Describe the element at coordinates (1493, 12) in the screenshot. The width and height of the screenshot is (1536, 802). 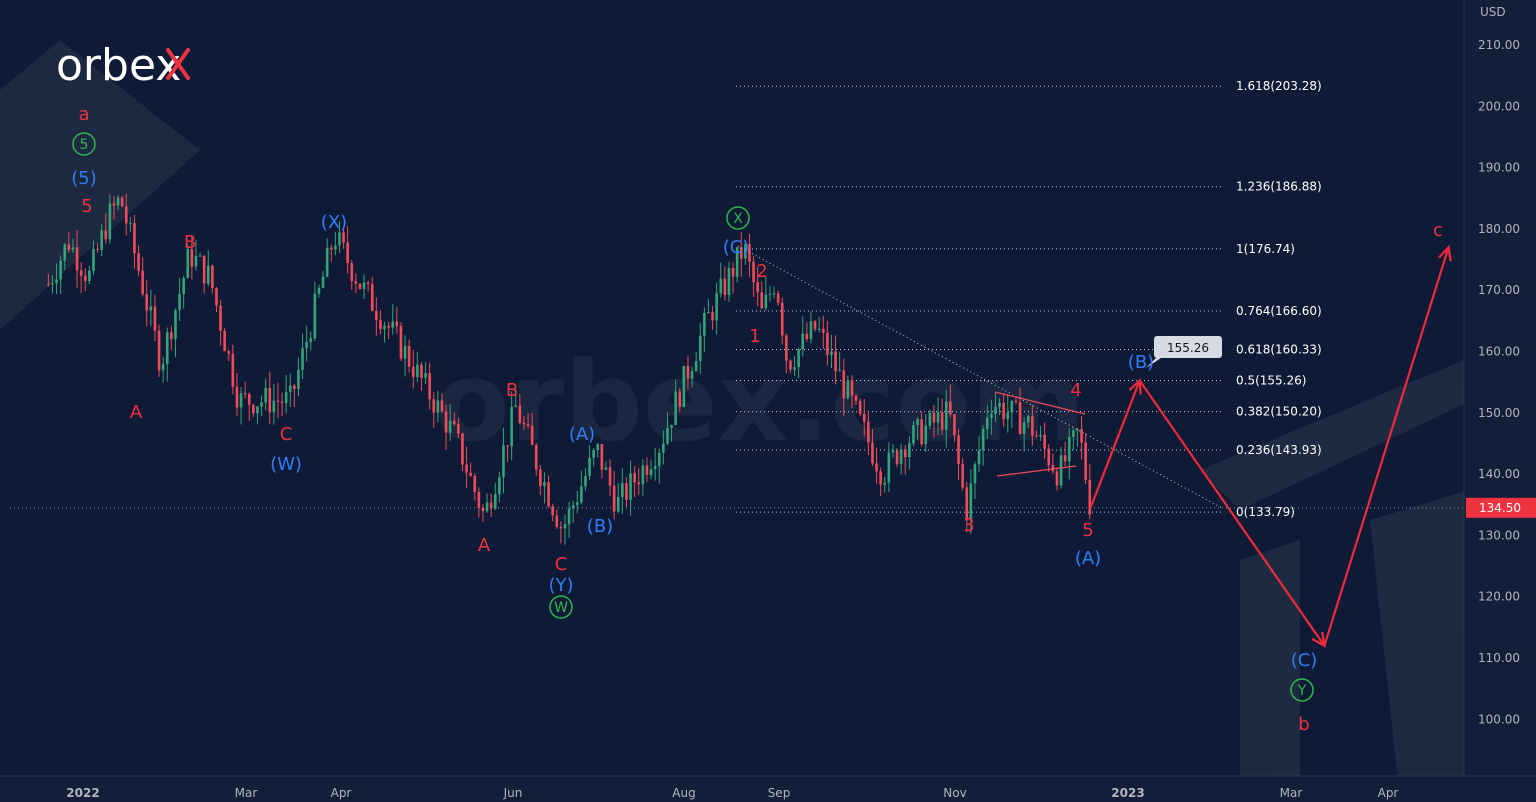
I see `currency-label: USD` at that location.